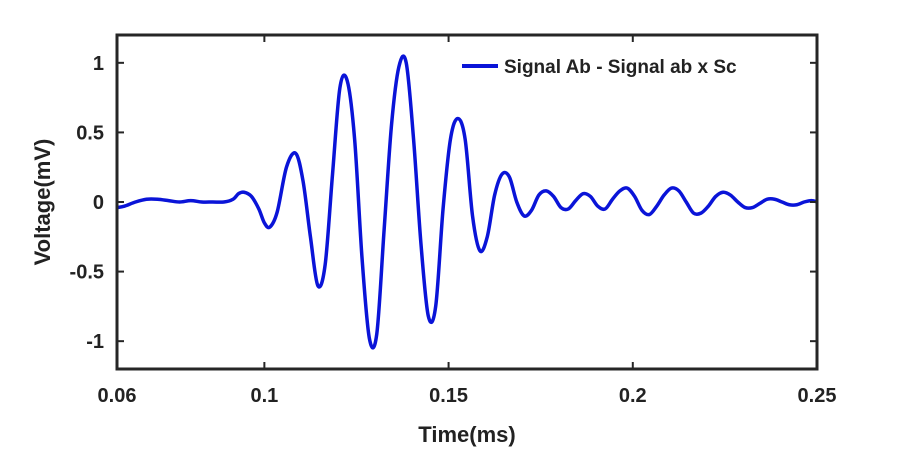  What do you see at coordinates (87, 273) in the screenshot?
I see `y-tick-label-3: -0.5` at bounding box center [87, 273].